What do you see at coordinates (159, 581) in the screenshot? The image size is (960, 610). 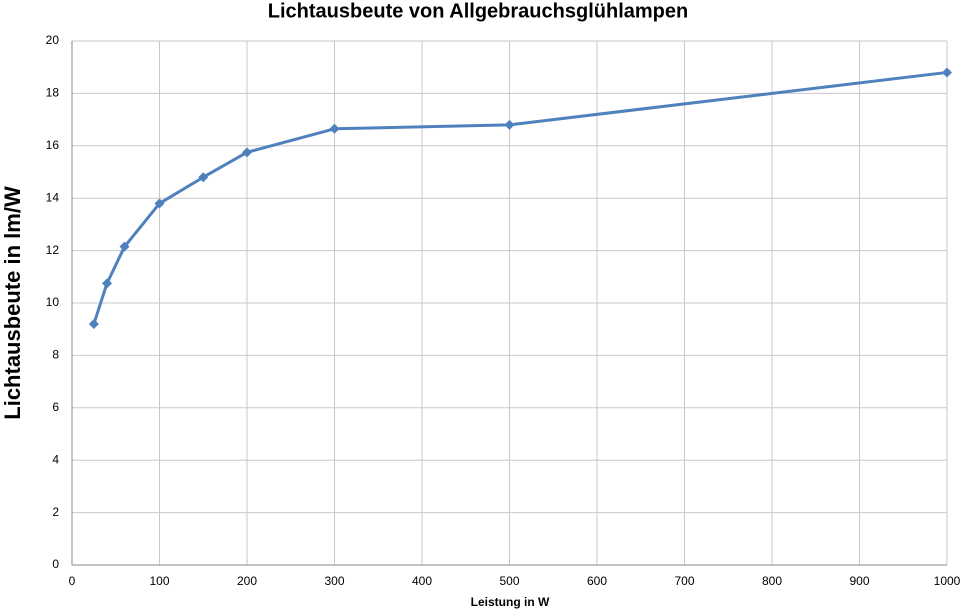 I see `x-tick-label: 100` at bounding box center [159, 581].